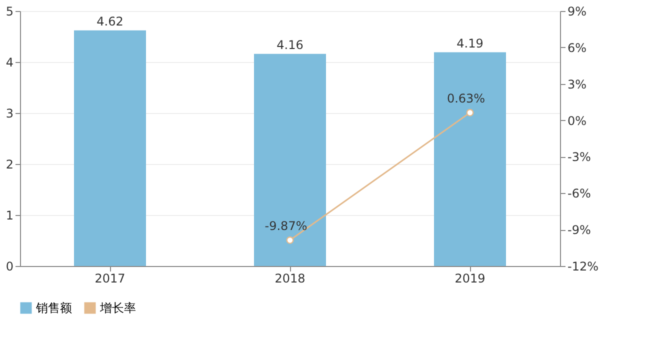 The image size is (653, 345). What do you see at coordinates (466, 99) in the screenshot?
I see `data-label: 0.63%` at bounding box center [466, 99].